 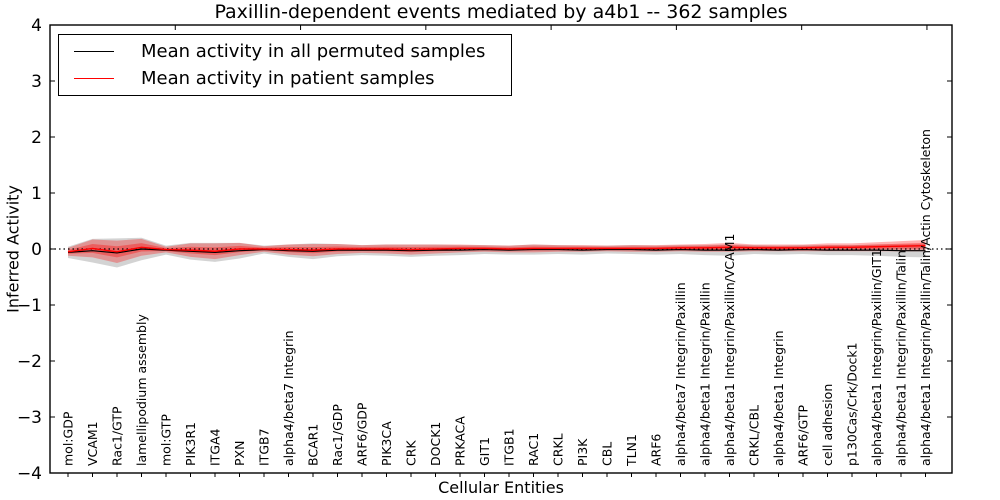 I want to click on x-tick-label: DOCK1, so click(x=435, y=444).